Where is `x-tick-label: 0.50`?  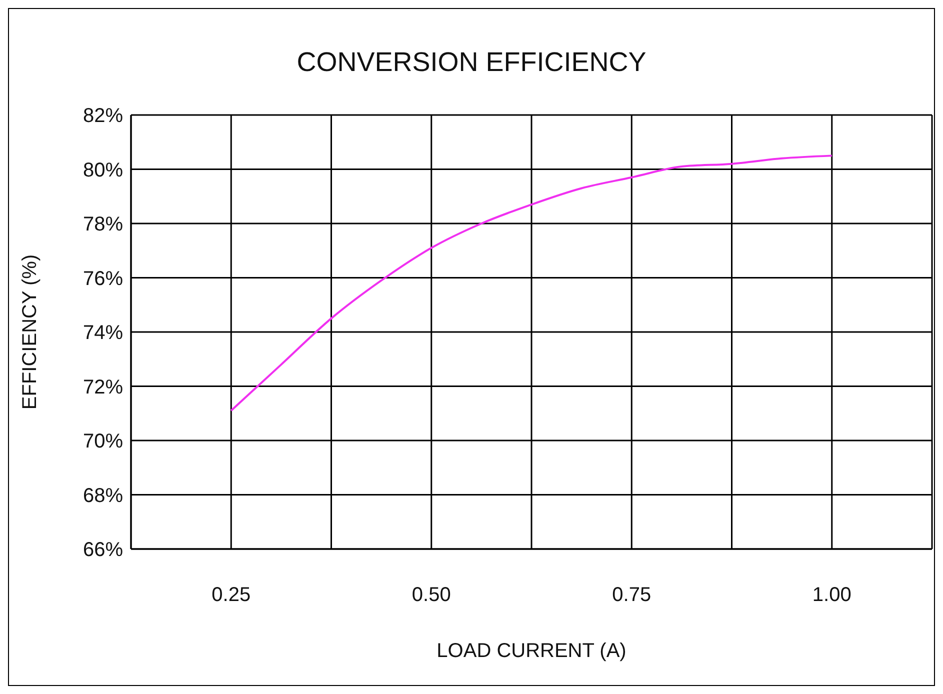 x-tick-label: 0.50 is located at coordinates (431, 595).